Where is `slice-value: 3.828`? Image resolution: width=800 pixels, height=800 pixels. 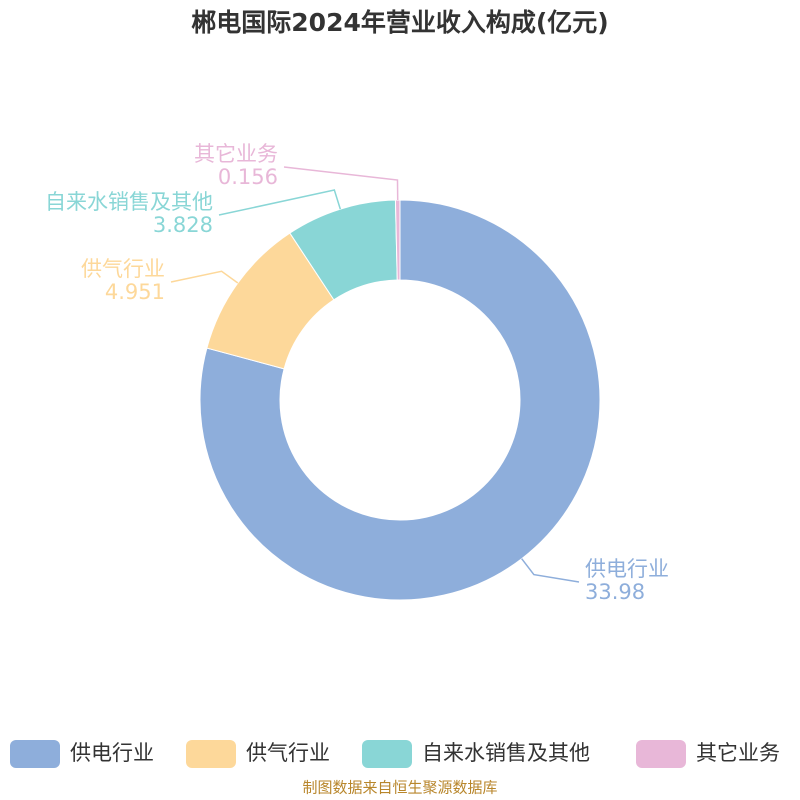 slice-value: 3.828 is located at coordinates (183, 225).